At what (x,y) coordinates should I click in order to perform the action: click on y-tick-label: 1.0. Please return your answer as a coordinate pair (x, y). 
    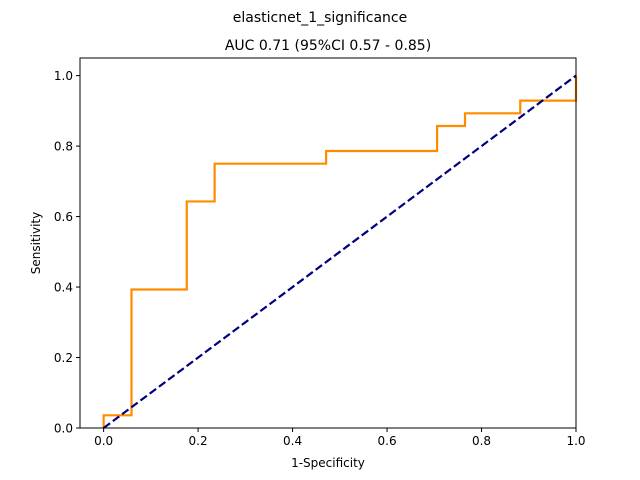
    Looking at the image, I should click on (63, 76).